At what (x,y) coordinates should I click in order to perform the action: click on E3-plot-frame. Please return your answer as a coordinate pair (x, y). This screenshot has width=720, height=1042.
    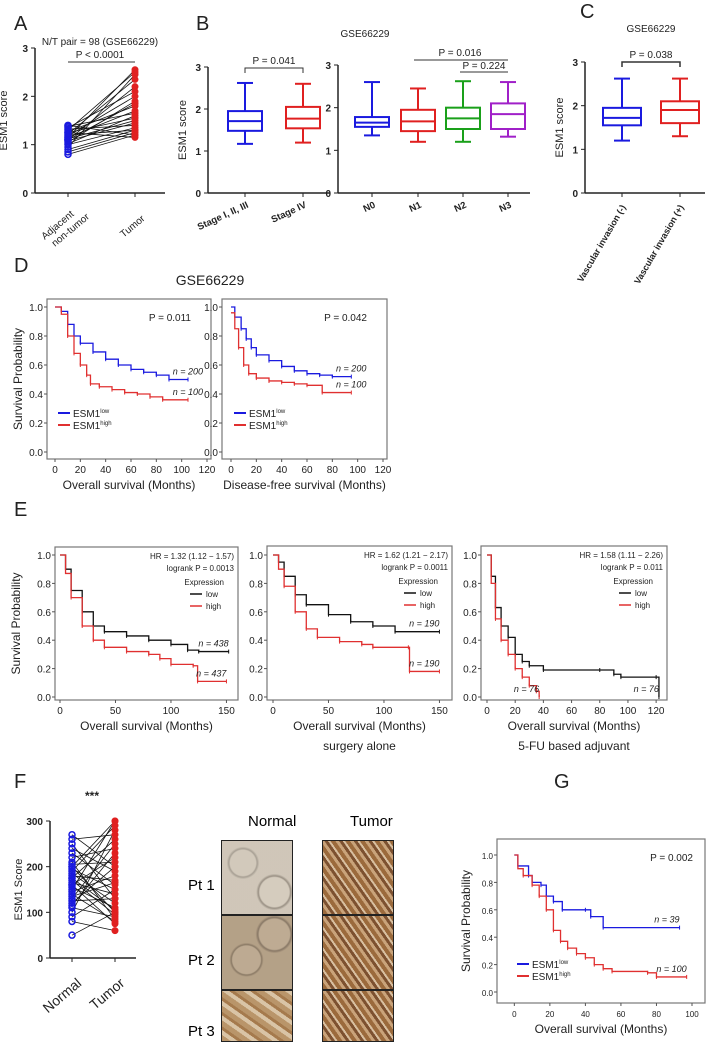
    Looking at the image, I should click on (574, 623).